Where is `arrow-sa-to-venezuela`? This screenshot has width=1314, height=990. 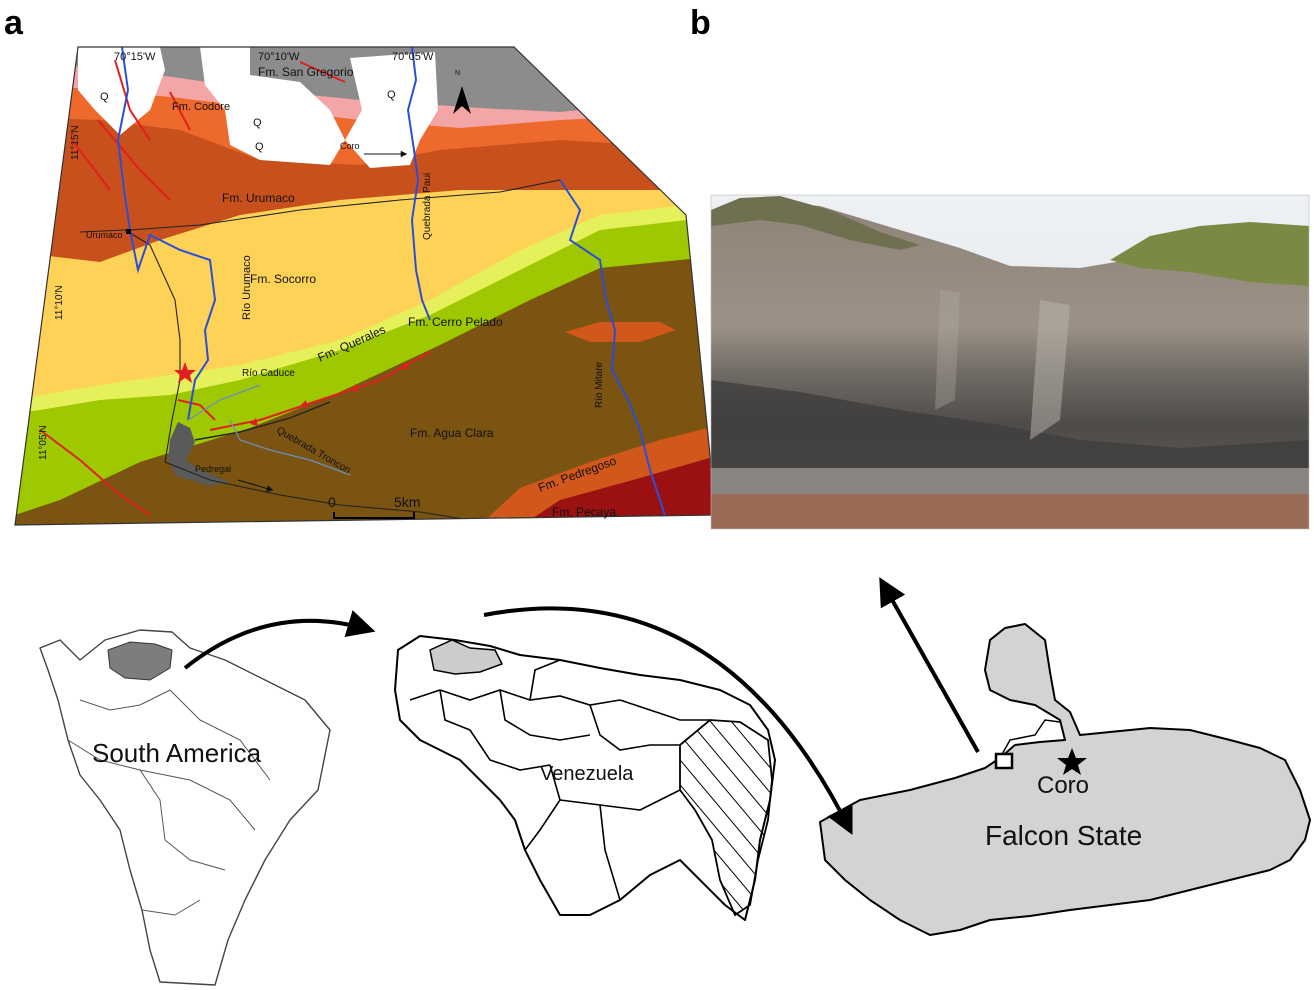
arrow-sa-to-venezuela is located at coordinates (279, 640).